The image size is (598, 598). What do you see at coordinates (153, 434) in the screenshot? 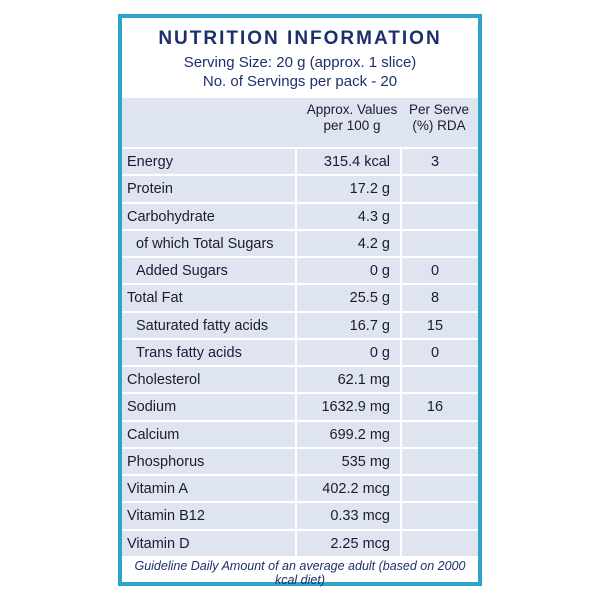
I see `nutrient-name: Calcium` at bounding box center [153, 434].